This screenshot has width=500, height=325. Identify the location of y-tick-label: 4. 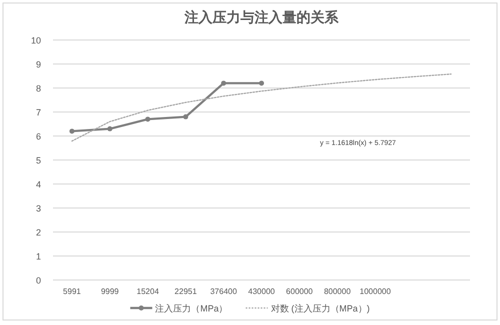
(38, 185).